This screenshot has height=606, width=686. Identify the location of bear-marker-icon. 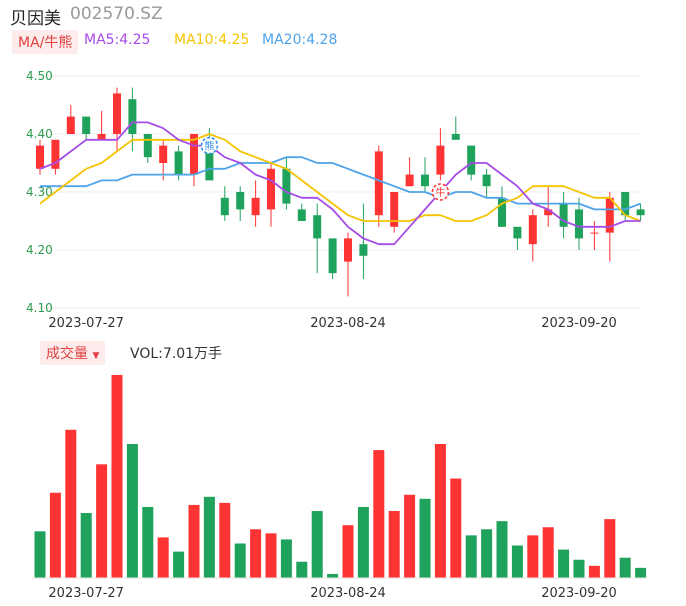
(209, 145).